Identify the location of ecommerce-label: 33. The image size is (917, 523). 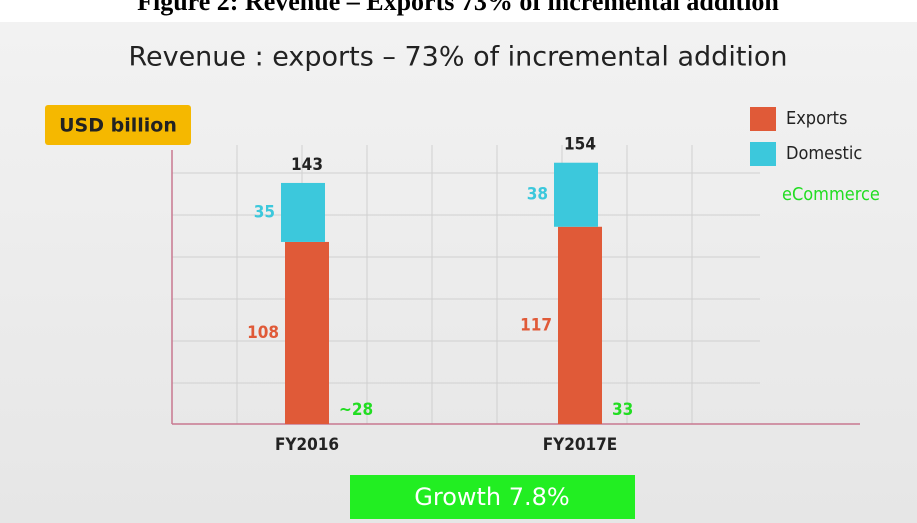
(622, 410).